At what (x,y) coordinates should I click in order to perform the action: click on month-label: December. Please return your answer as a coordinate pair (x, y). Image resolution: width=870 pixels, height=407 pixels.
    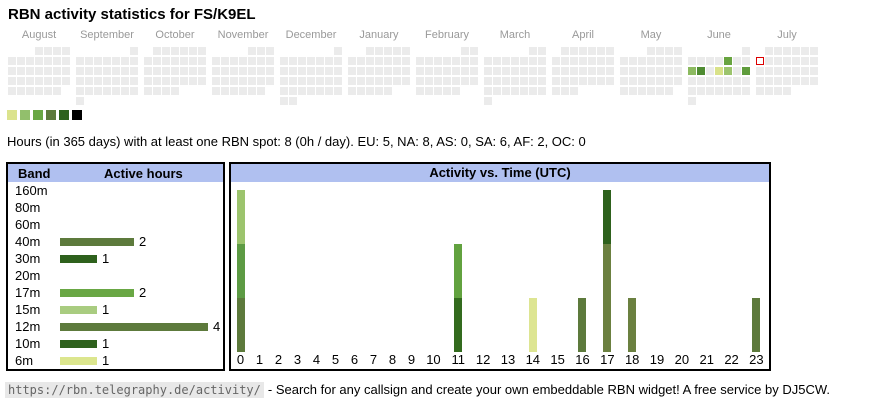
    Looking at the image, I should click on (311, 35).